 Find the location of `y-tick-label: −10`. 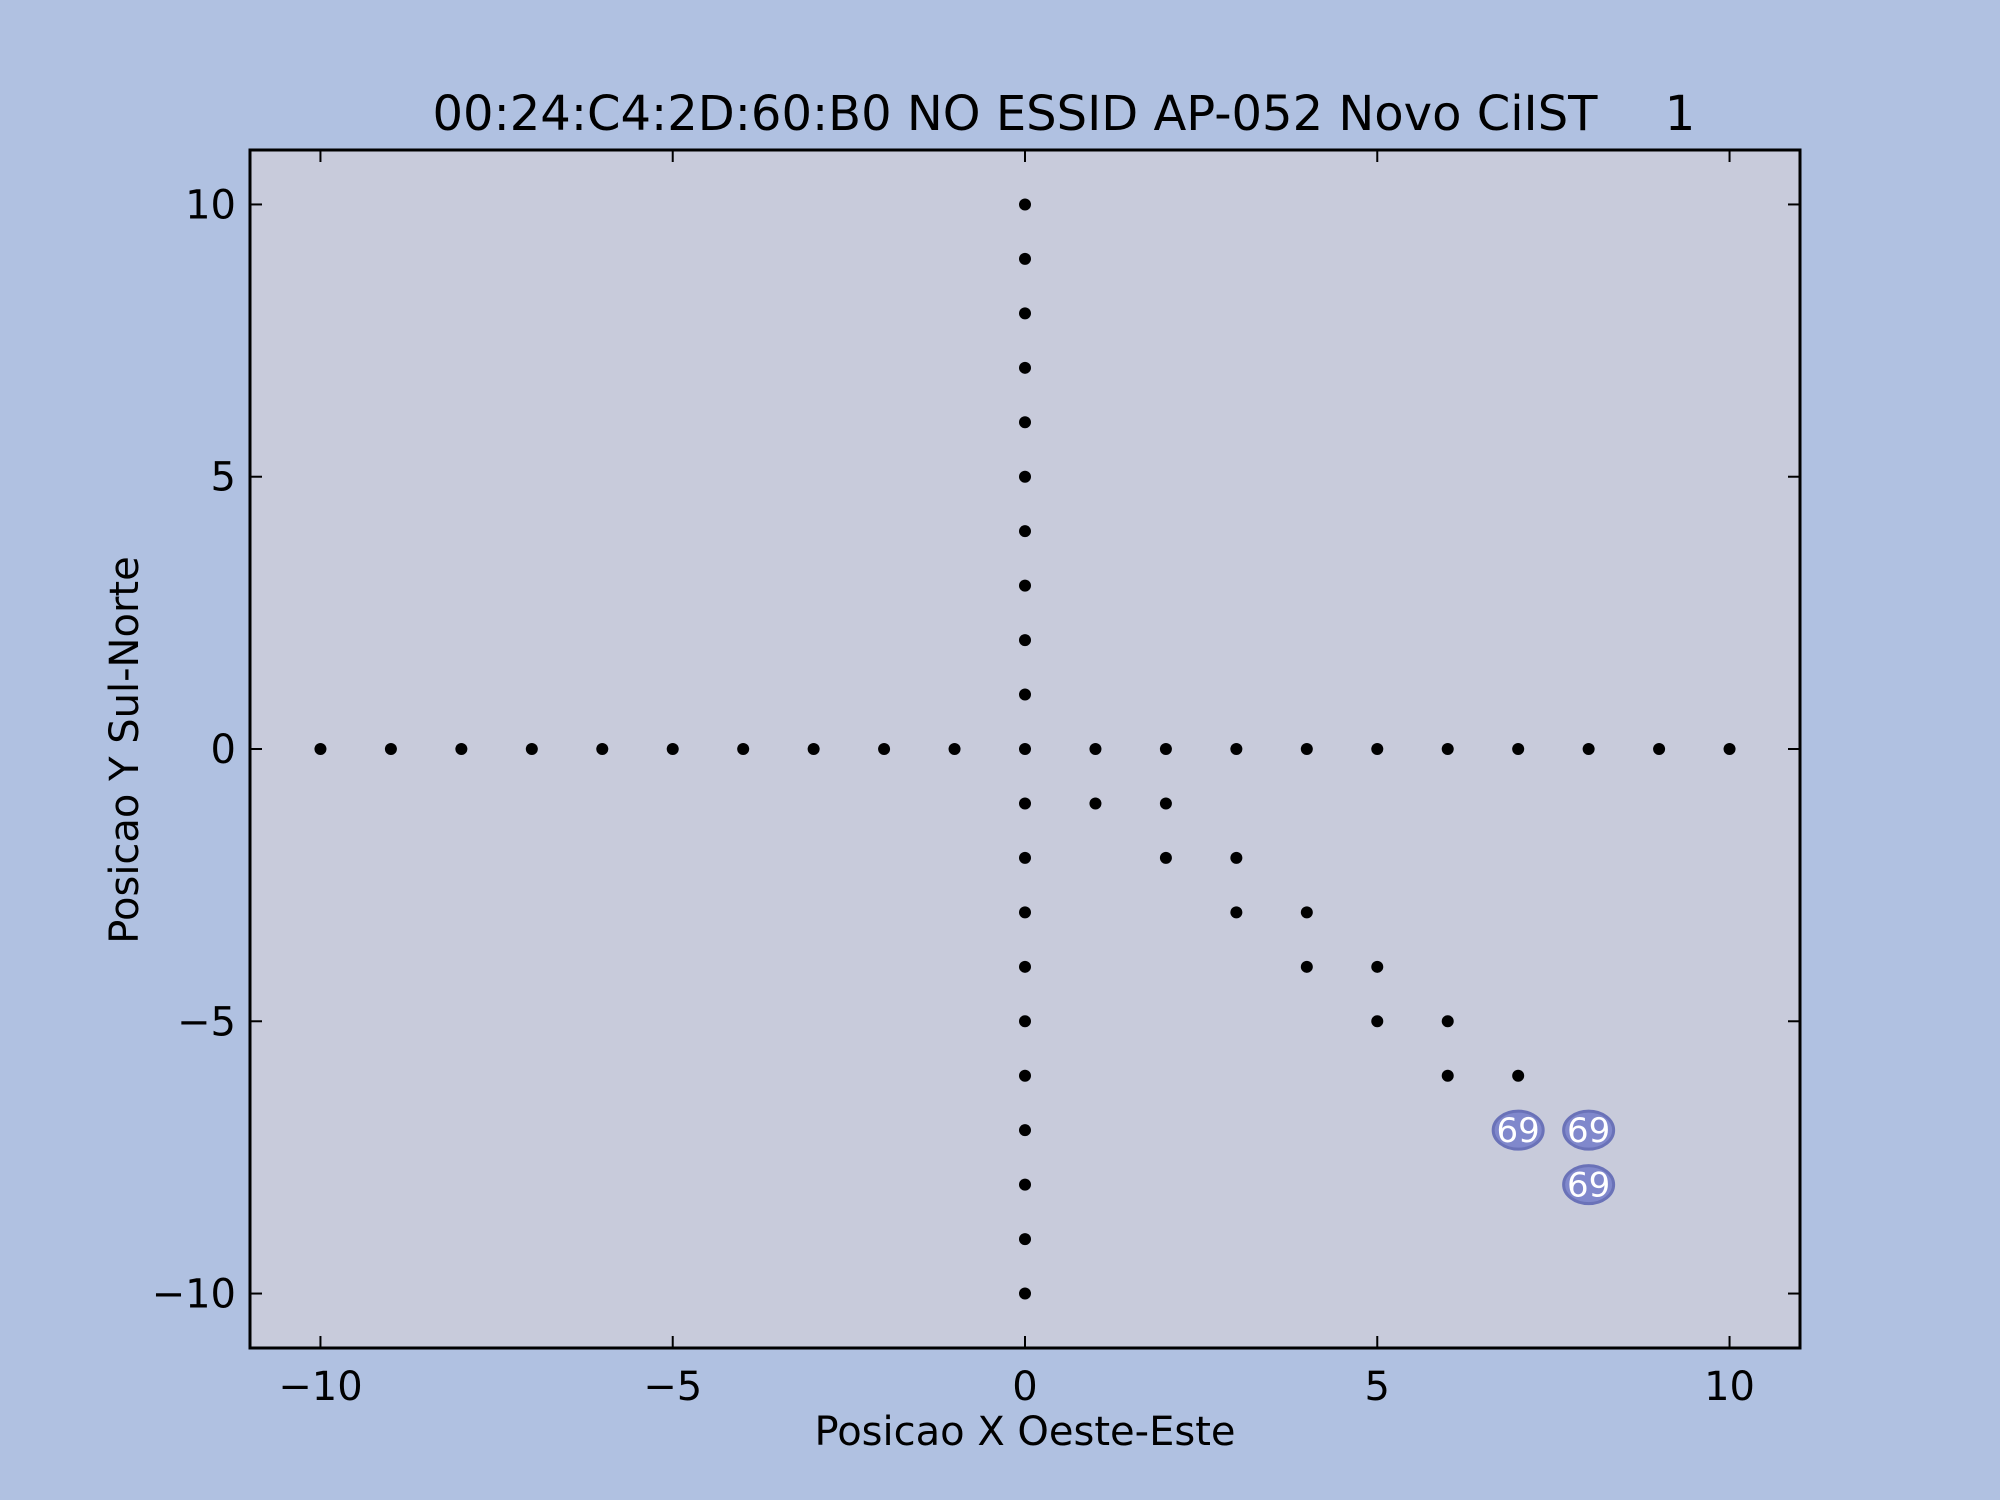

y-tick-label: −10 is located at coordinates (194, 1295).